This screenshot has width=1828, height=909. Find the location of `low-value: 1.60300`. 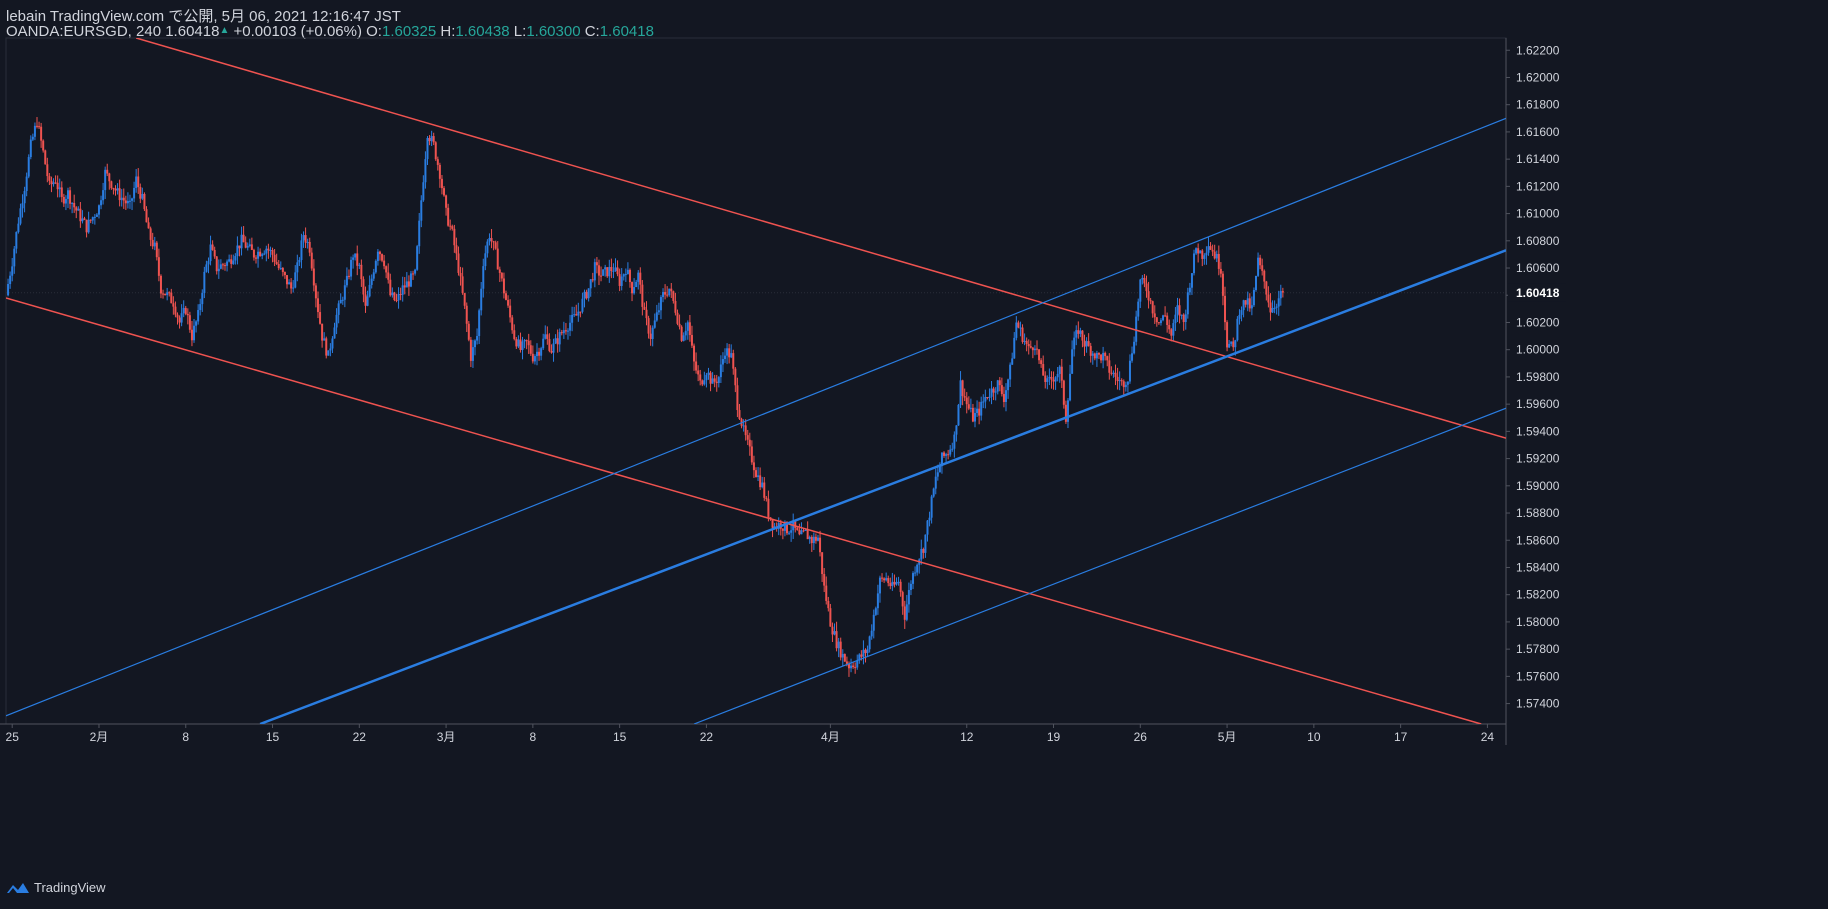

low-value: 1.60300 is located at coordinates (553, 31).